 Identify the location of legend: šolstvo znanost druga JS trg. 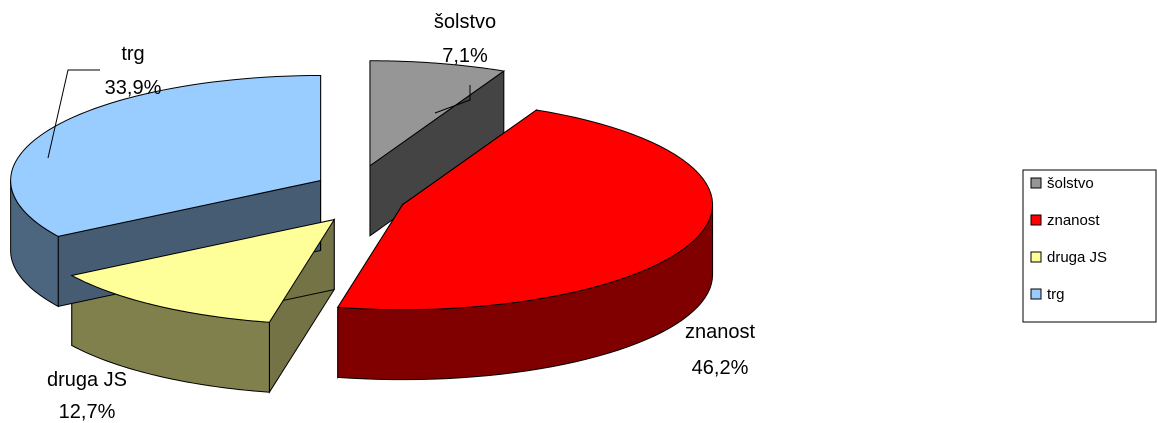
(1068, 239).